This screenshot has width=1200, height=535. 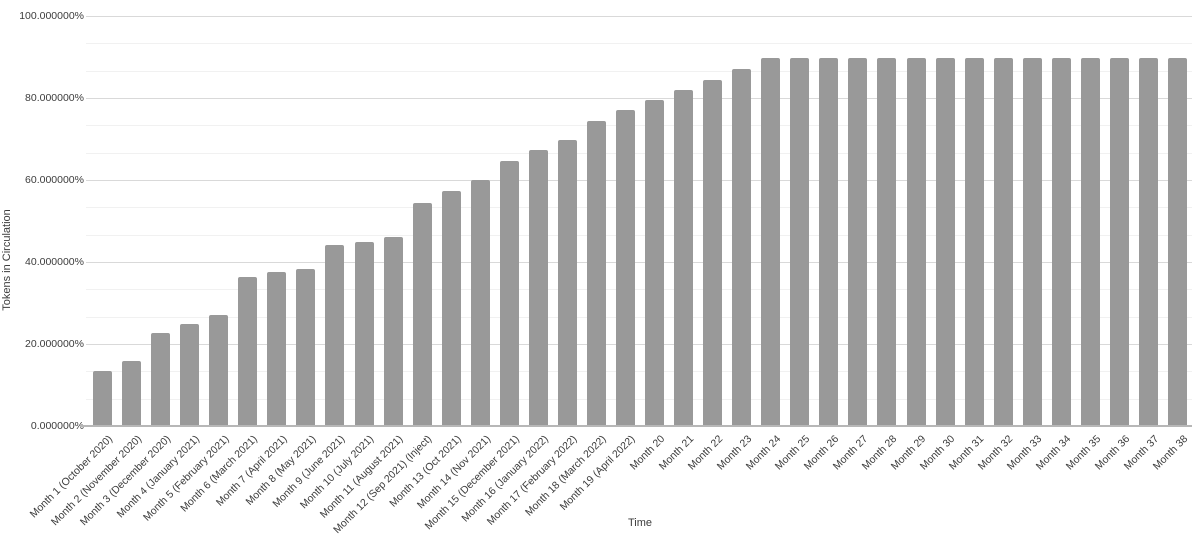 What do you see at coordinates (54, 262) in the screenshot?
I see `y-axis-tick-label: 40.000000%` at bounding box center [54, 262].